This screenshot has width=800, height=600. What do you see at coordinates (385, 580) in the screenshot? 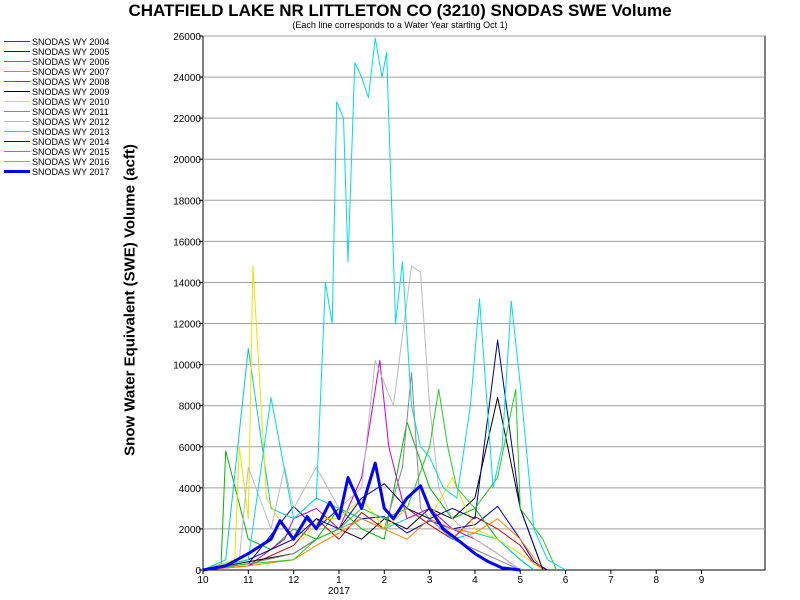
I see `x-tick-label: 2` at bounding box center [385, 580].